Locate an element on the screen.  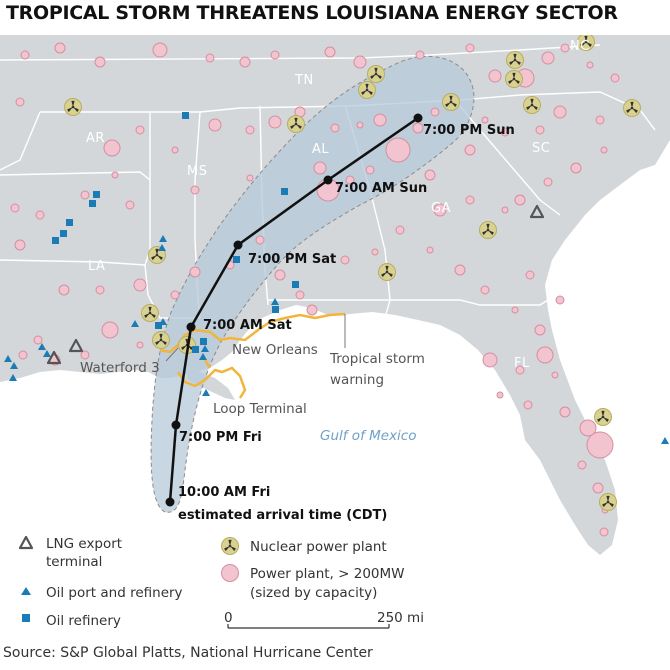
track-label-sun-am: 7:00 AM Sun is located at coordinates (381, 188).